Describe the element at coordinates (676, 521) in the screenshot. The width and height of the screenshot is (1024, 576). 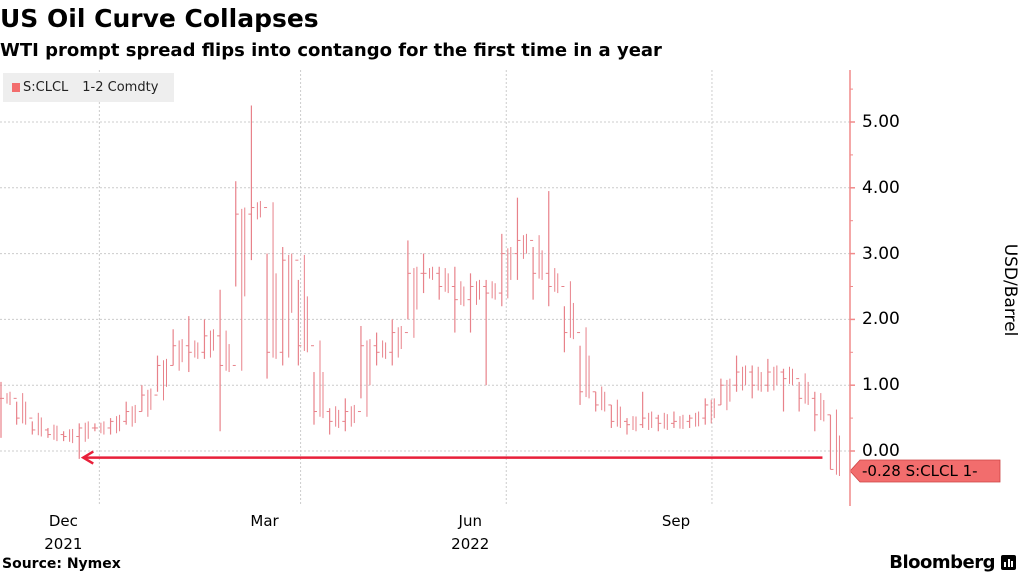
I see `x-tick-label: Sep` at that location.